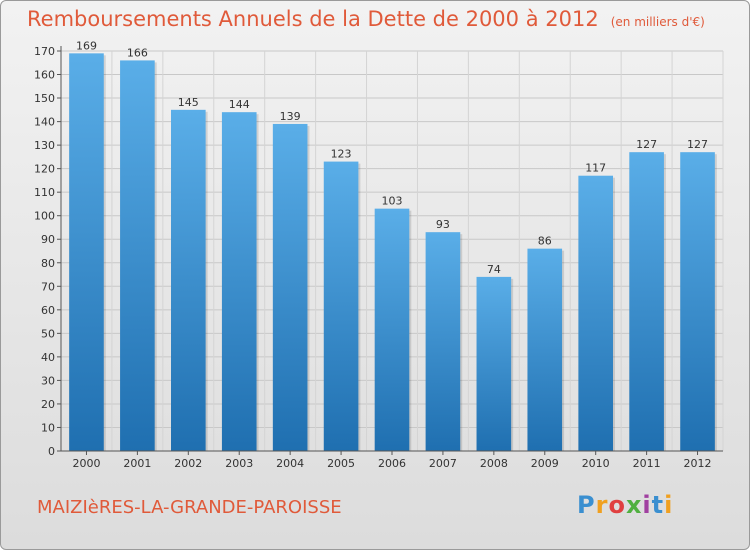 Image resolution: width=750 pixels, height=550 pixels. Describe the element at coordinates (188, 102) in the screenshot. I see `bar-value-label: 145` at that location.